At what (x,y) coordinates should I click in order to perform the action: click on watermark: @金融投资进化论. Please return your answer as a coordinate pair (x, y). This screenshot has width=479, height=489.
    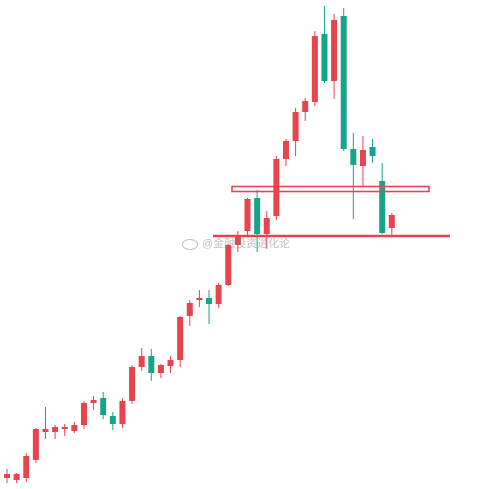
    Looking at the image, I should click on (236, 243).